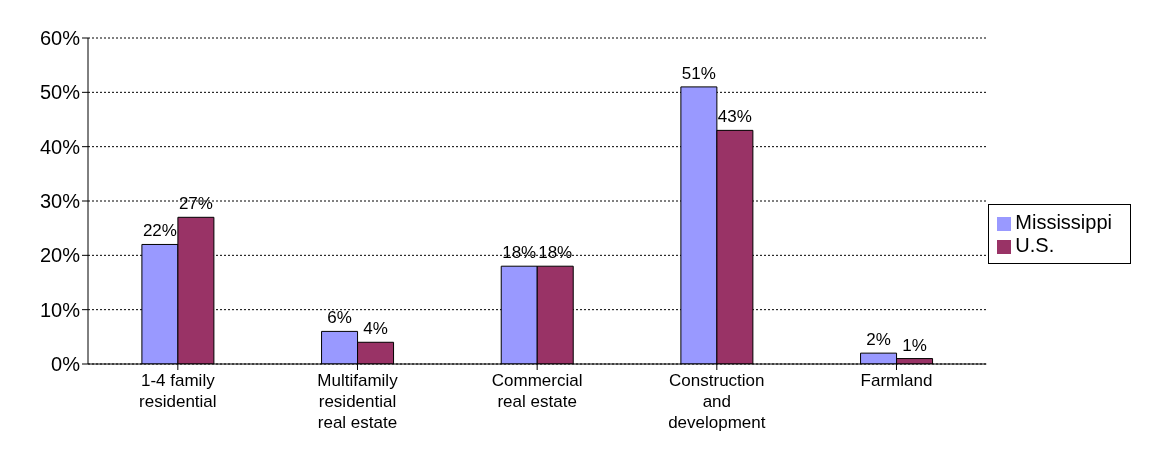 This screenshot has width=1157, height=467. I want to click on data-label: 43%, so click(734, 117).